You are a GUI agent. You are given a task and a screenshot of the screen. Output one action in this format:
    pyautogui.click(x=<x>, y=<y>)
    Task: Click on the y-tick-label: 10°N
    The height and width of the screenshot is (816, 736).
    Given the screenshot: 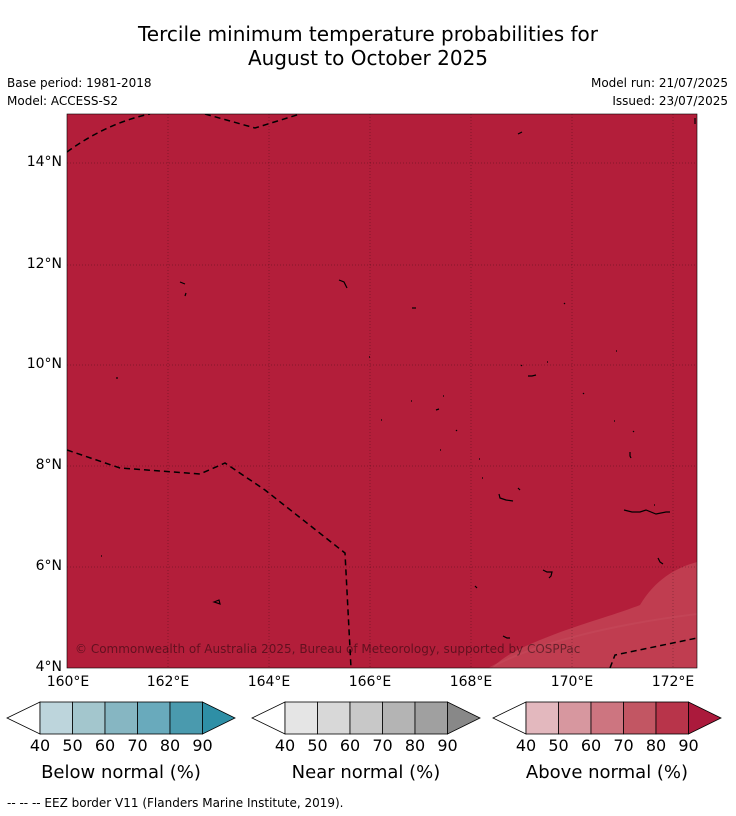 What is the action you would take?
    pyautogui.click(x=44, y=364)
    